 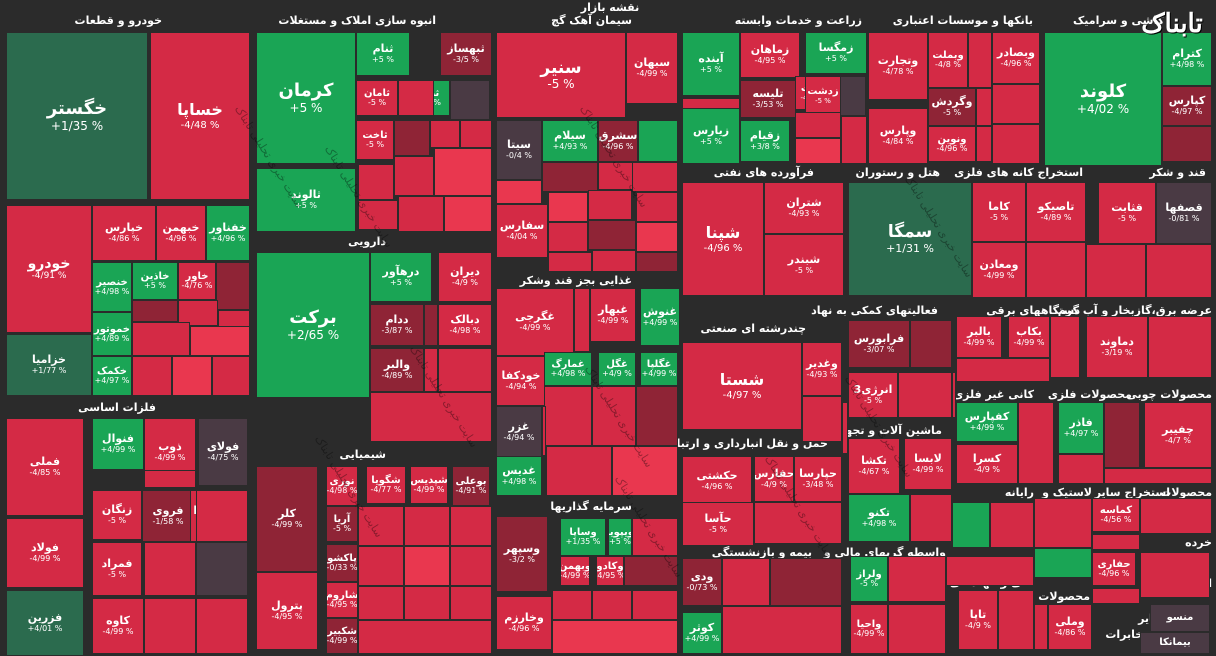 I want to click on treemap-tile: حکشتی -4/96 %, so click(x=717, y=481).